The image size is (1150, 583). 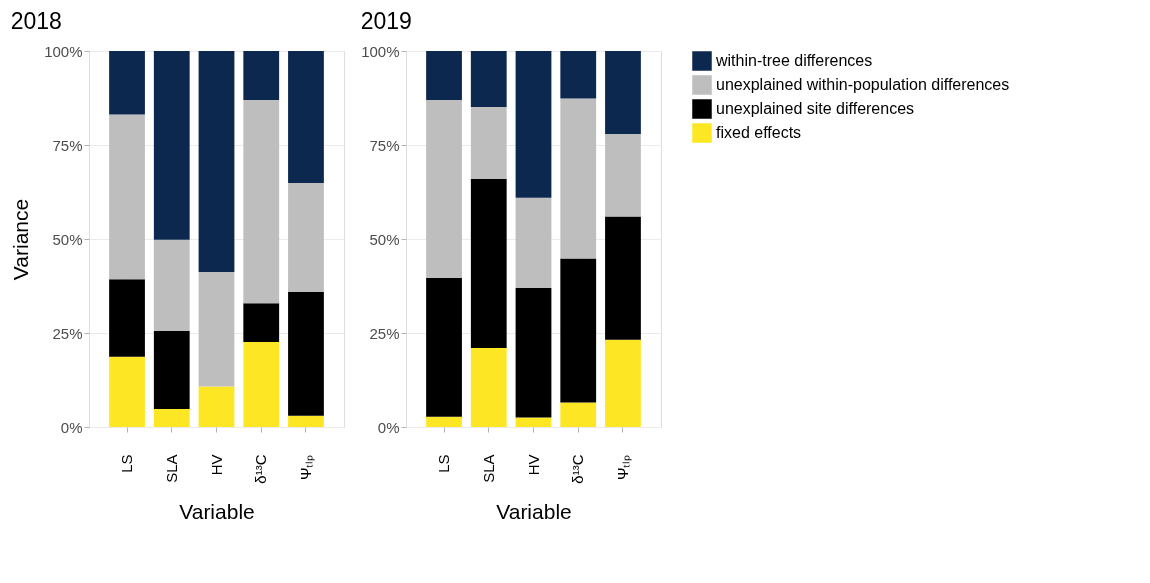 I want to click on legend-label: unexplained site differences, so click(x=815, y=108).